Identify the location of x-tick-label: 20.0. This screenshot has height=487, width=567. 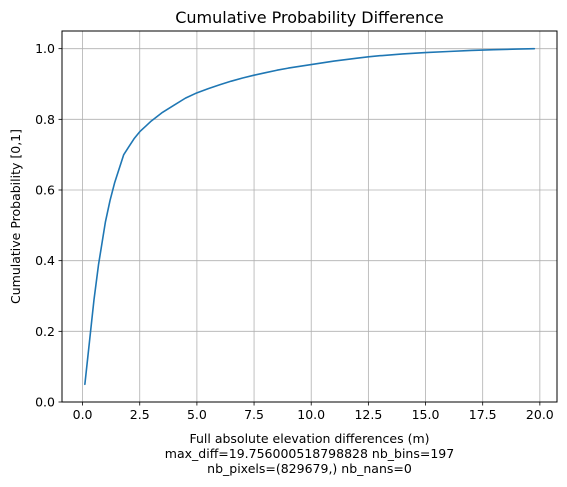
(540, 414).